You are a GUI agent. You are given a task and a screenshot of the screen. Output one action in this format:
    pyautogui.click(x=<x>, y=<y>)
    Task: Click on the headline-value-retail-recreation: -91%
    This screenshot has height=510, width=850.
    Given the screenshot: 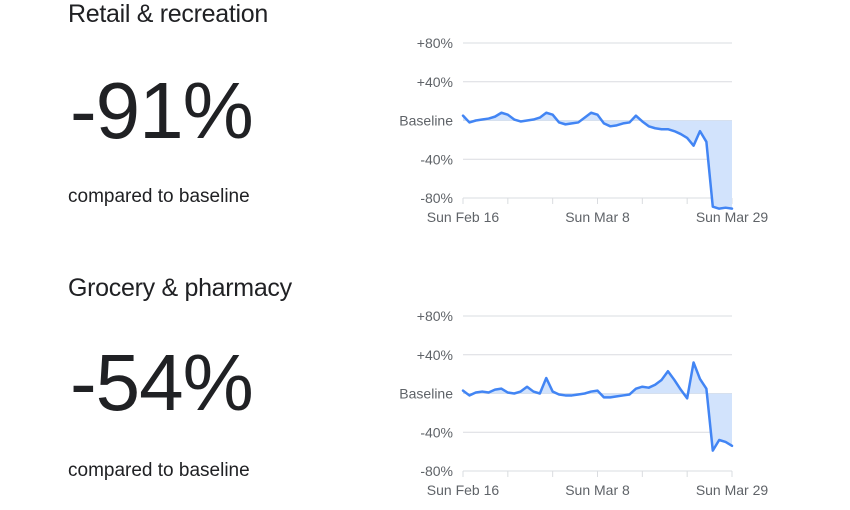 What is the action you would take?
    pyautogui.click(x=162, y=110)
    